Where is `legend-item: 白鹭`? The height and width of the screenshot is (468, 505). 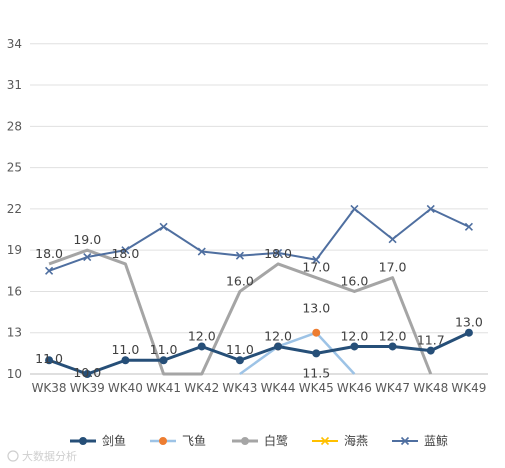 legend-item: 白鹭 is located at coordinates (260, 440).